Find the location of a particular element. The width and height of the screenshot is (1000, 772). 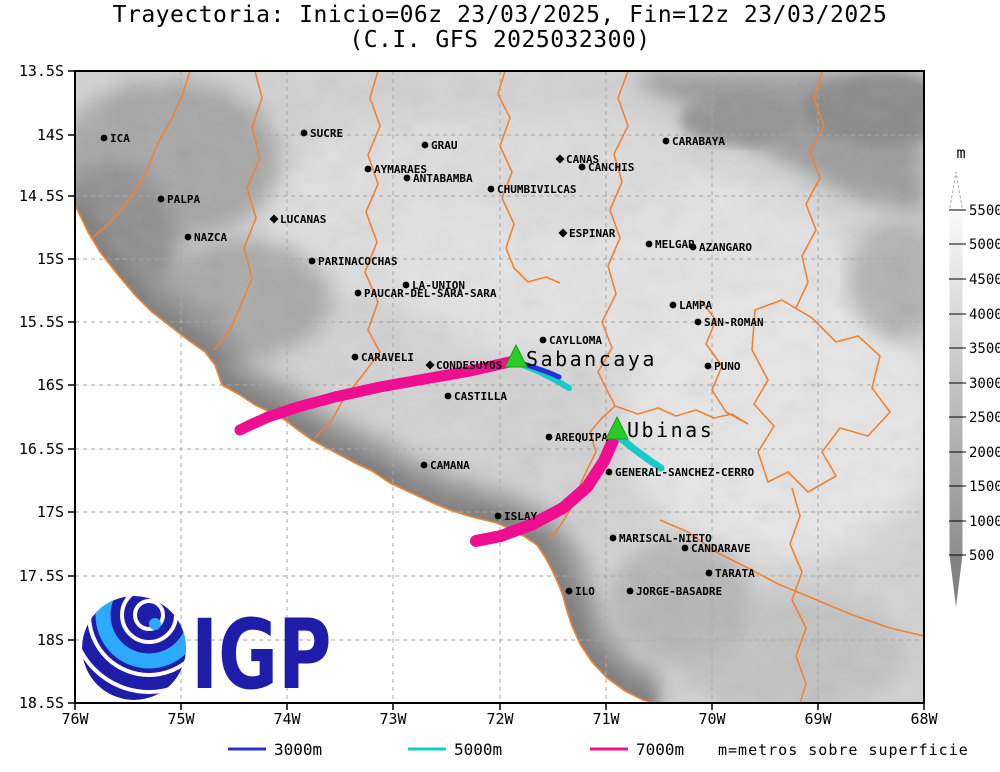

city-label: PUNO is located at coordinates (727, 366).